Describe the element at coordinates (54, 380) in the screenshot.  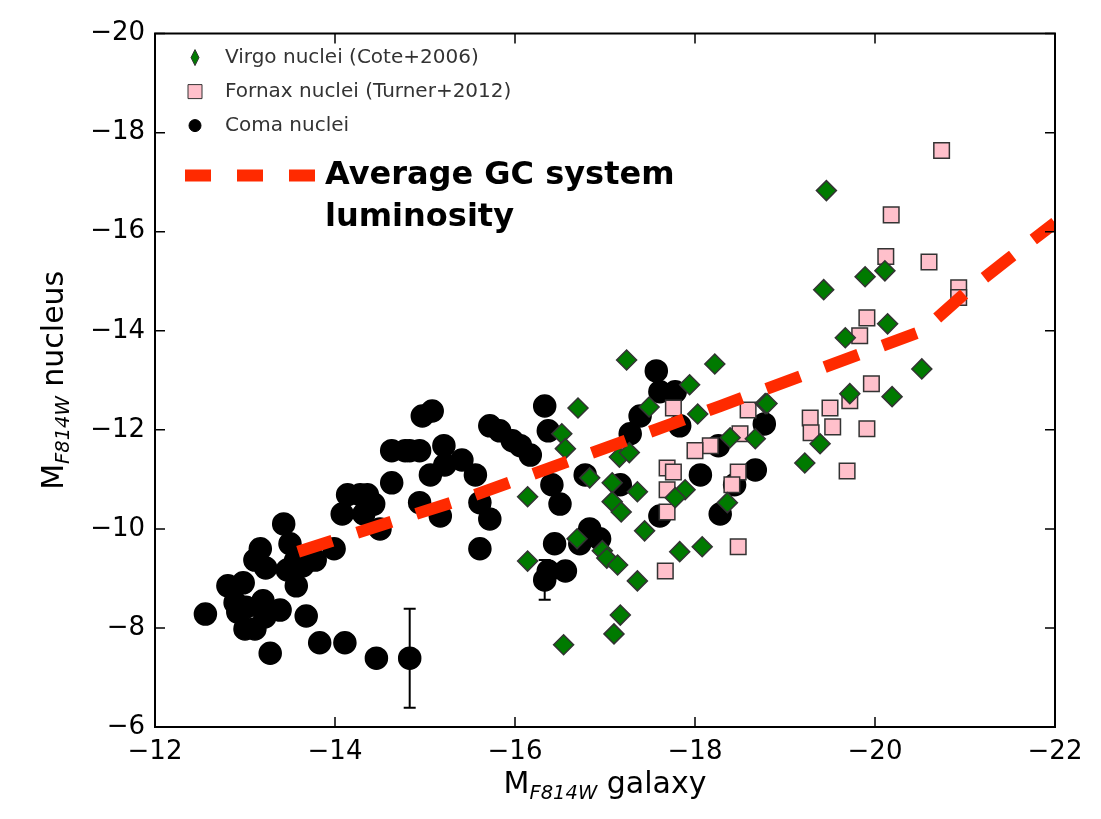
I see `y-axis-title: MF814W nucleus` at that location.